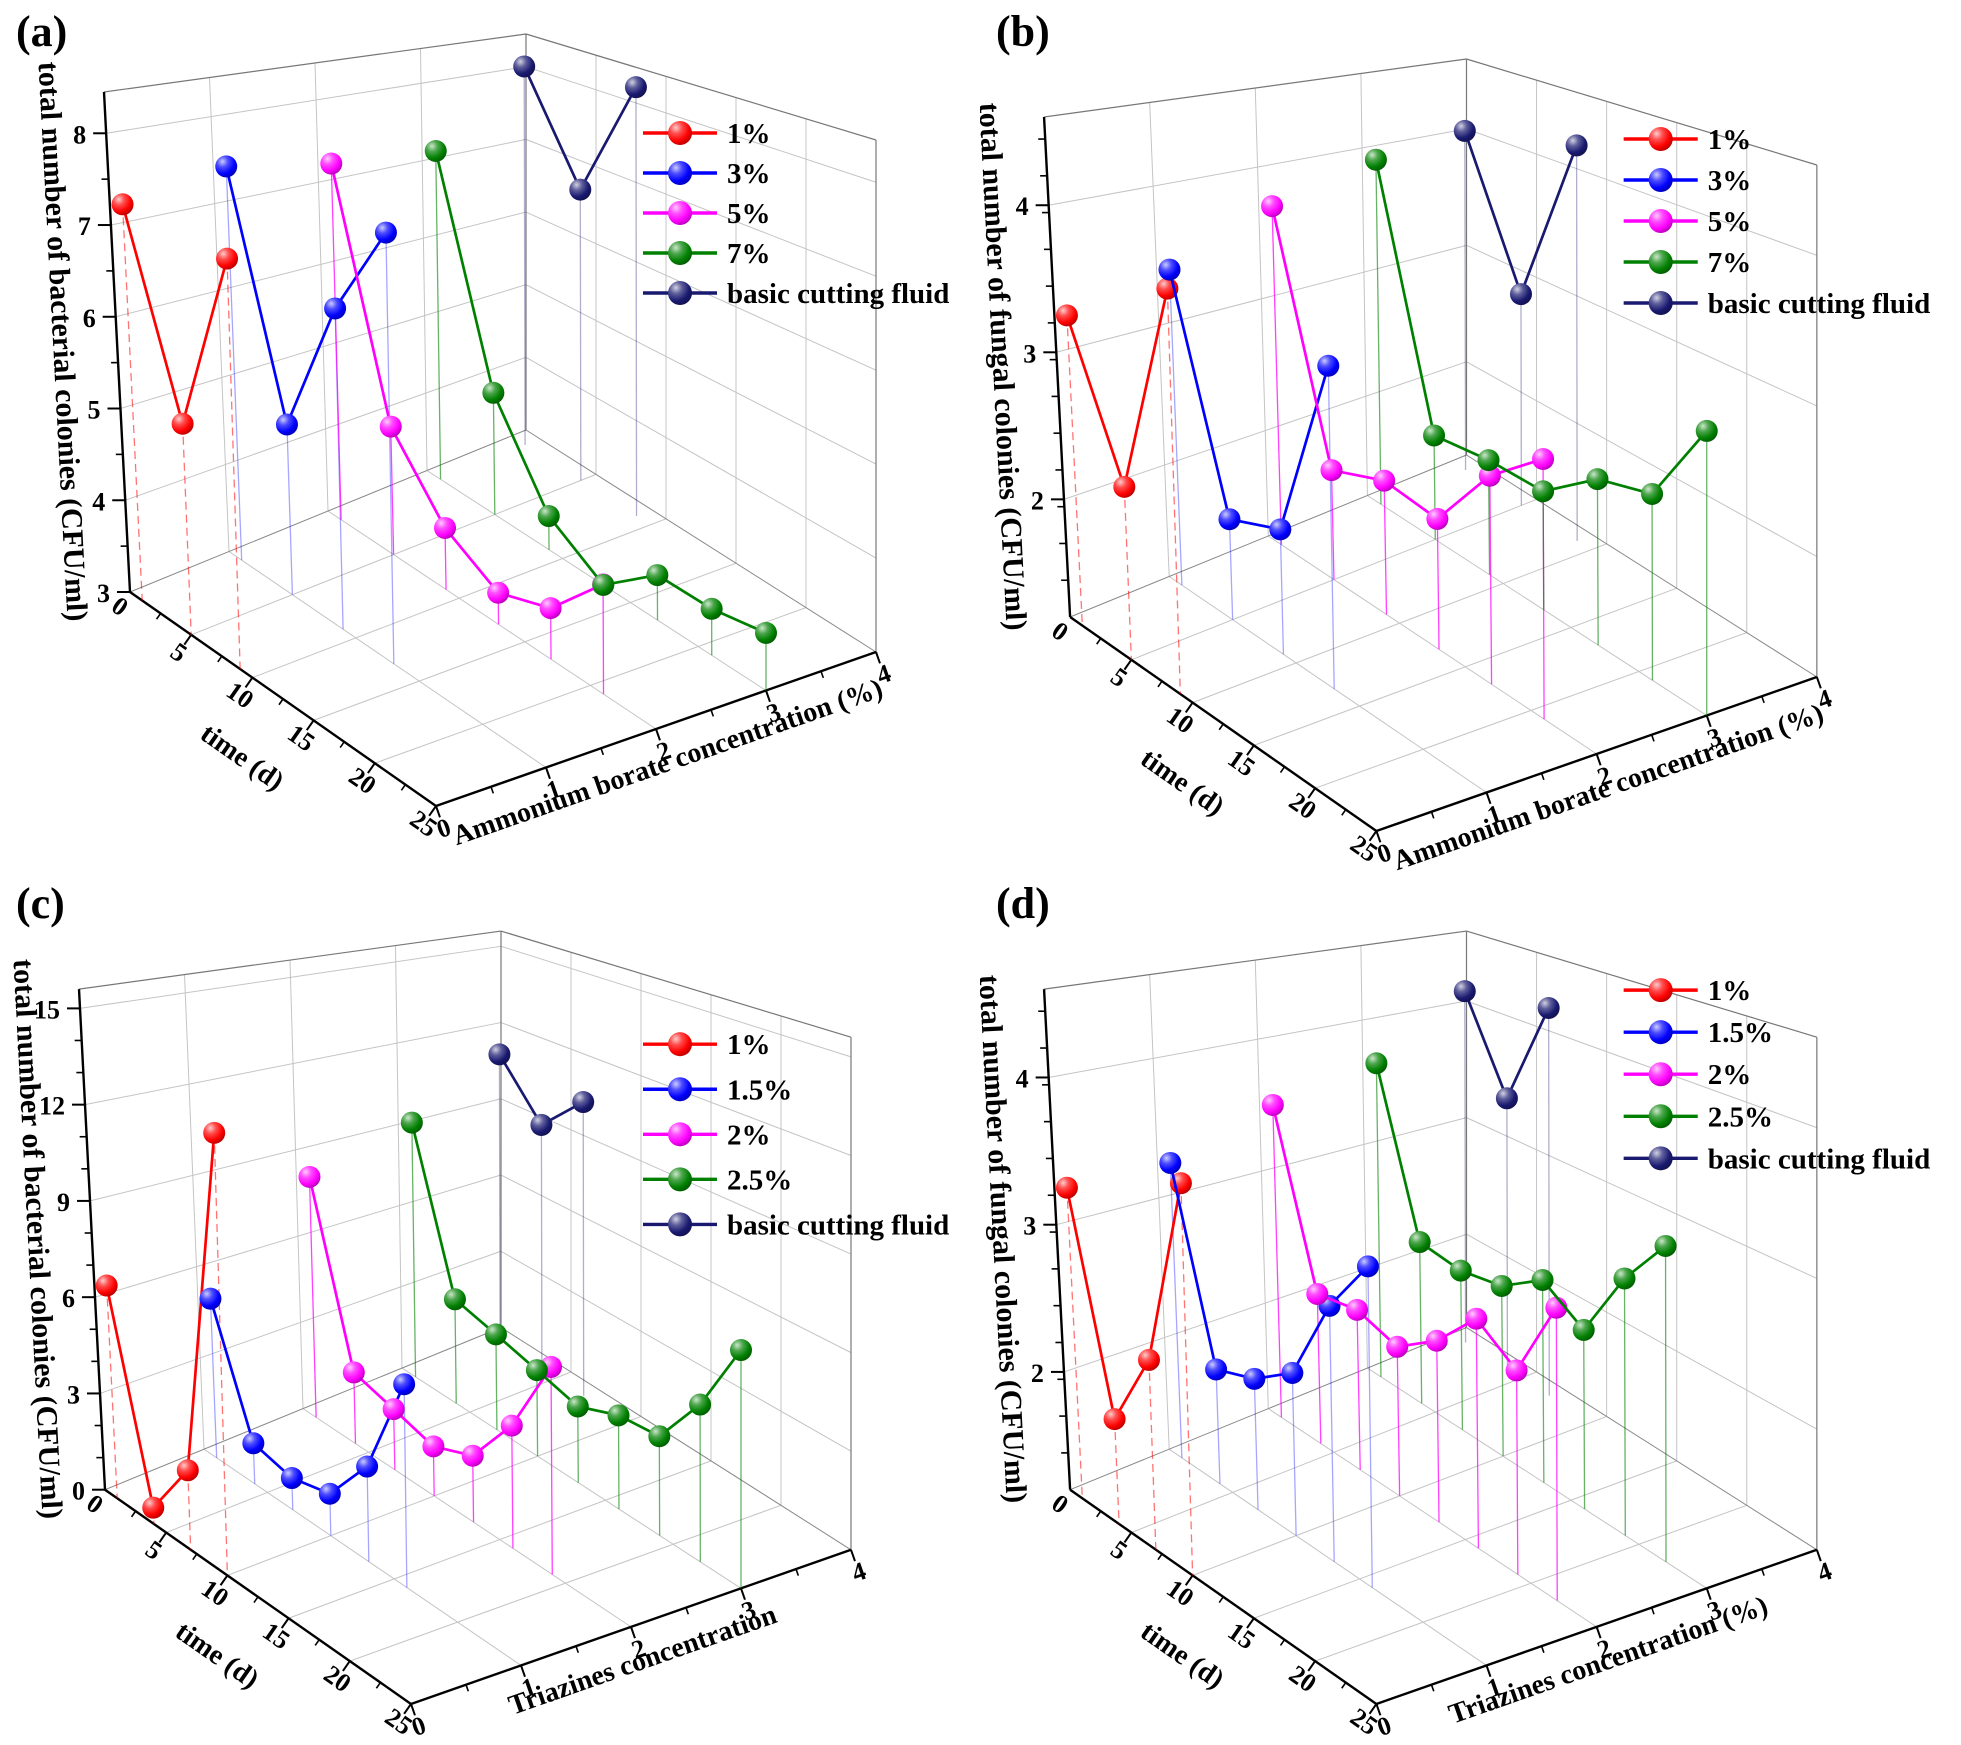 The image size is (1961, 1745). I want to click on z-tick-label: 15, so click(47, 1009).